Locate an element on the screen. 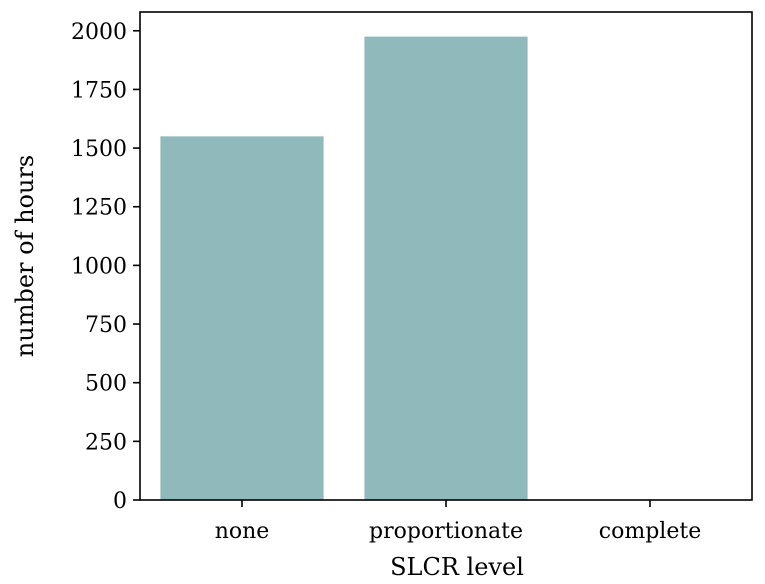 The height and width of the screenshot is (584, 765). y-tick-label: 1500 is located at coordinates (99, 149).